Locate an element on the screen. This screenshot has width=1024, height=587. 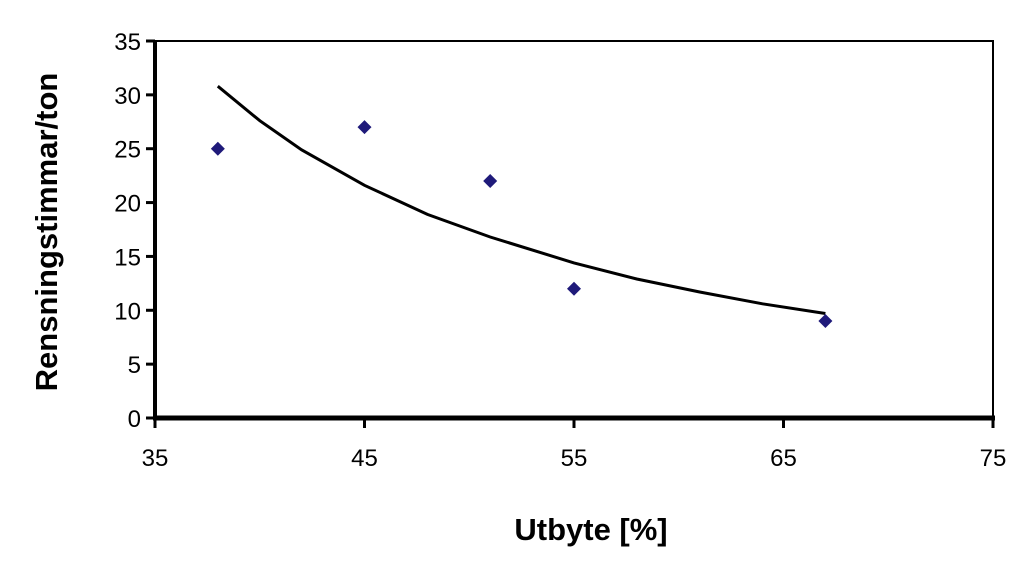
y-tick-label: 35 is located at coordinates (127, 42).